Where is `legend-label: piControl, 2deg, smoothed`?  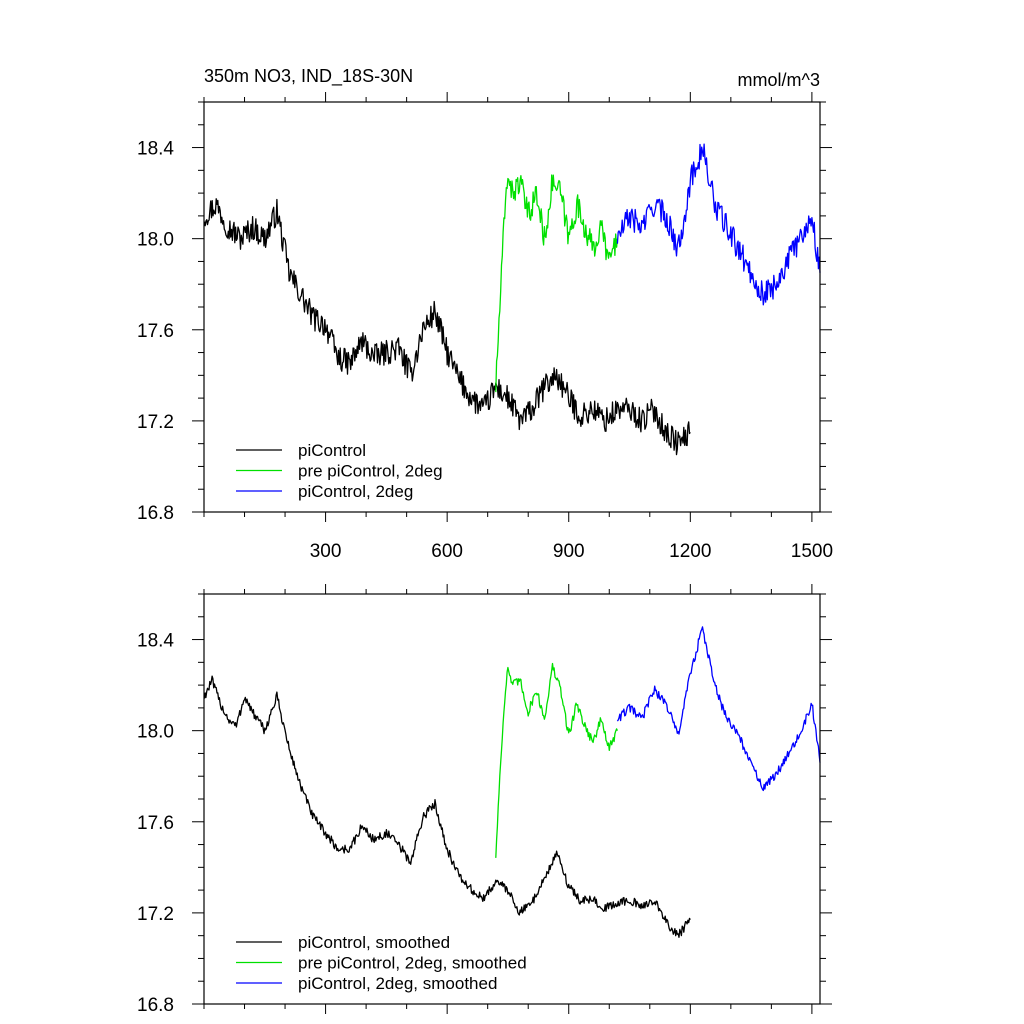 legend-label: piControl, 2deg, smoothed is located at coordinates (397, 983).